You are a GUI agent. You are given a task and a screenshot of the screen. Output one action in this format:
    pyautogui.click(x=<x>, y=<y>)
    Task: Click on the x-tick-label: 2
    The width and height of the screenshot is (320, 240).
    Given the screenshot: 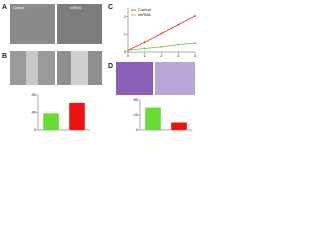 What is the action you would take?
    pyautogui.click(x=161, y=55)
    